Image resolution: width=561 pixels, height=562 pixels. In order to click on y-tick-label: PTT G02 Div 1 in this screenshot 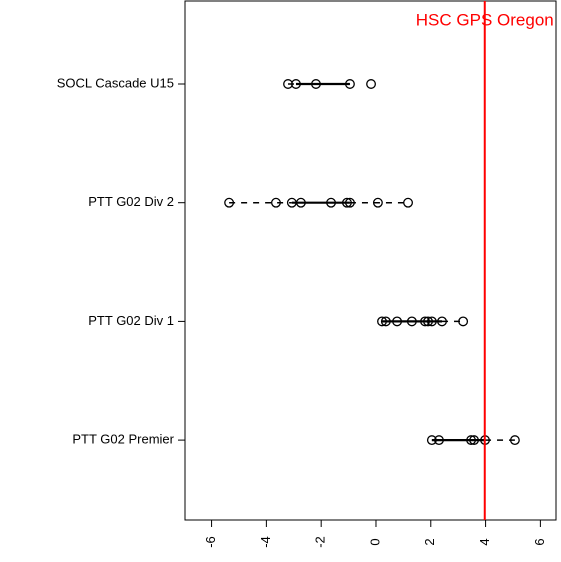, I will do `click(131, 320)`.